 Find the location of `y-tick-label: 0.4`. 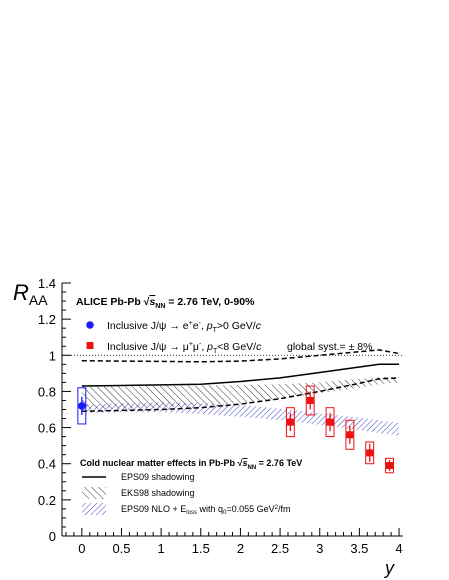

y-tick-label: 0.4 is located at coordinates (47, 464).